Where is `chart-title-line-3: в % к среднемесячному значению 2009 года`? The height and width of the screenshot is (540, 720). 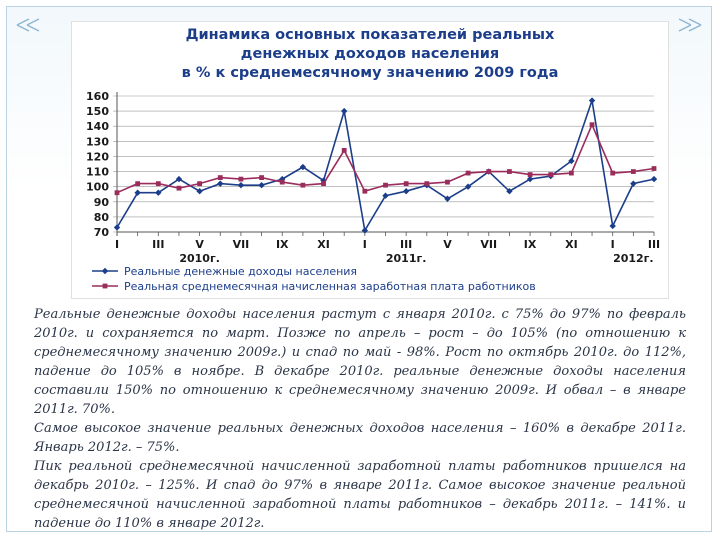
chart-title-line-3: в % к среднемесячному значению 2009 года is located at coordinates (370, 73).